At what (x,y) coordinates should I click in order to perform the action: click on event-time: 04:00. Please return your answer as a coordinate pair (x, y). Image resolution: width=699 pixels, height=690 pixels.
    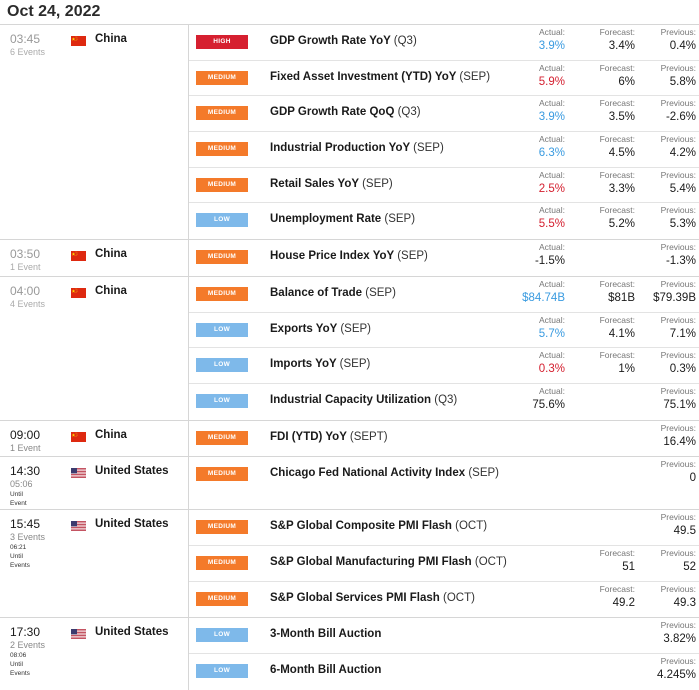
    Looking at the image, I should click on (25, 290).